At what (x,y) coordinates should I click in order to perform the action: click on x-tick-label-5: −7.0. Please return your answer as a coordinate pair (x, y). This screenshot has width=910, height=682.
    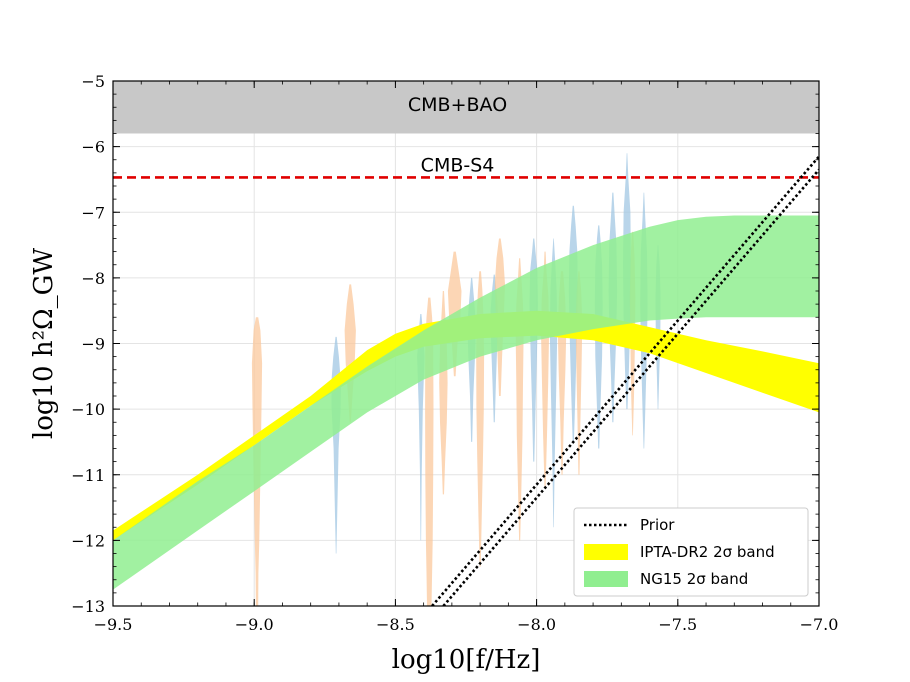
    Looking at the image, I should click on (819, 624).